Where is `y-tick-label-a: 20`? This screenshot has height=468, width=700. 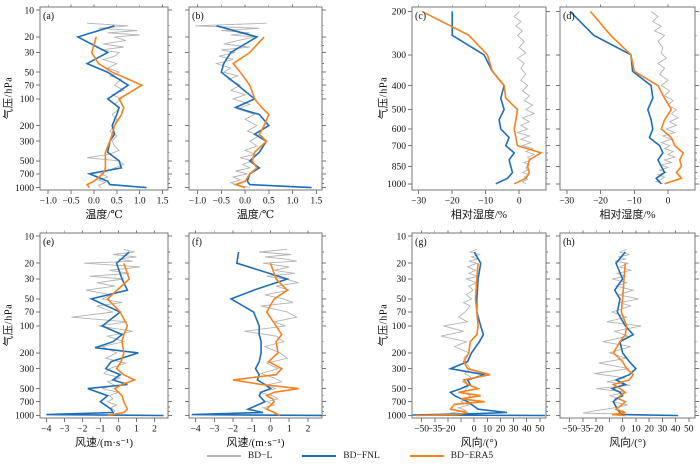 y-tick-label-a: 20 is located at coordinates (30, 38).